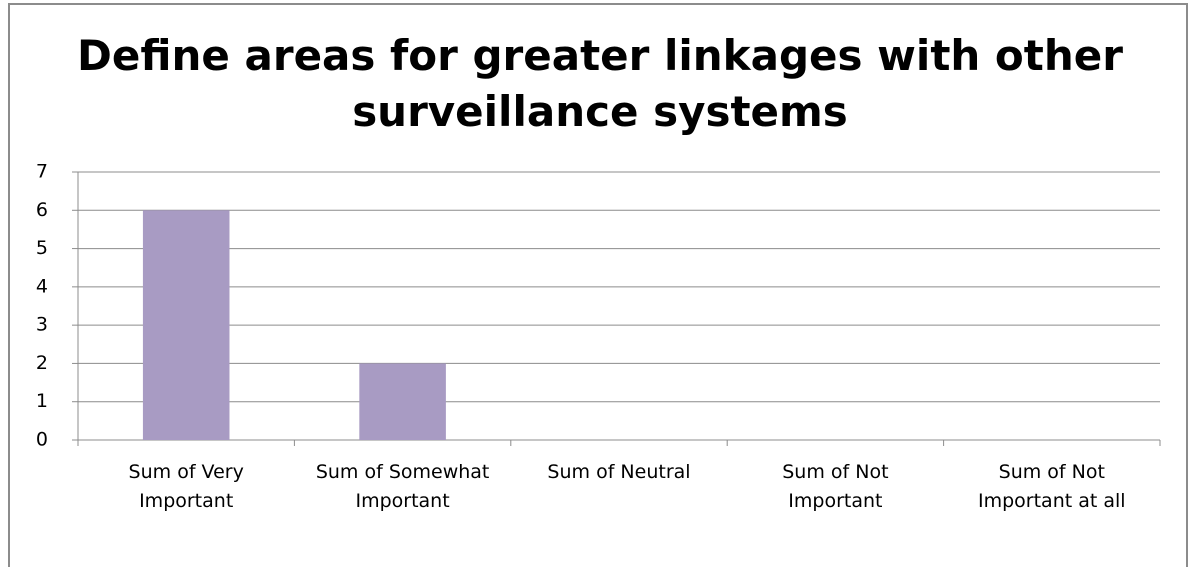  I want to click on x-tick-label: Sum of Somewhat Important, so click(402, 486).